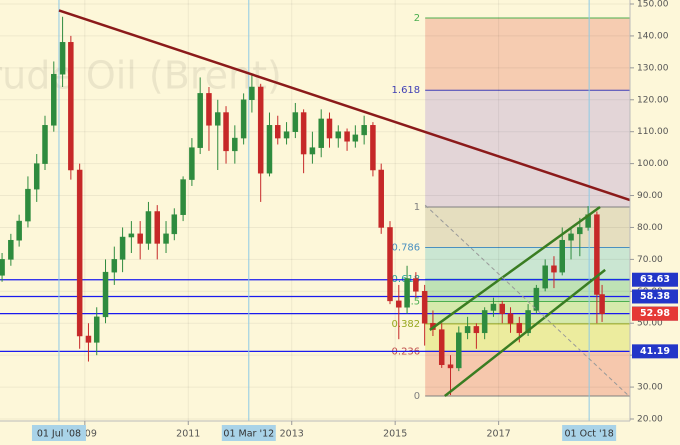 This screenshot has width=680, height=445. What do you see at coordinates (653, 100) in the screenshot?
I see `y-tick-label: 120.00` at bounding box center [653, 100].